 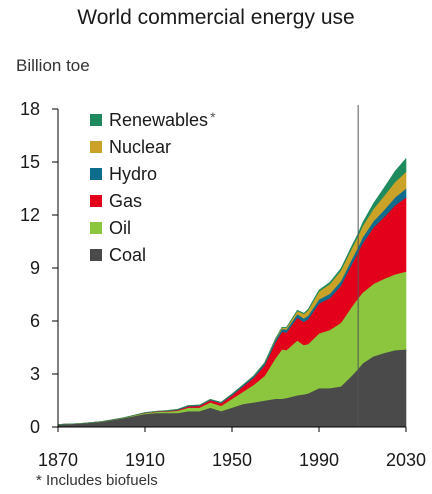 I want to click on legend-item-gas: Gas, so click(x=116, y=201).